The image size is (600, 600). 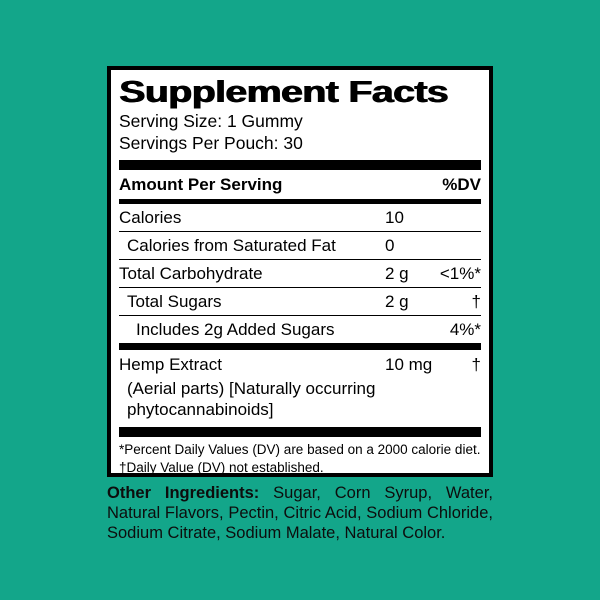 What do you see at coordinates (300, 364) in the screenshot?
I see `row-hemp-extract: Hemp Extract 10 mg †` at bounding box center [300, 364].